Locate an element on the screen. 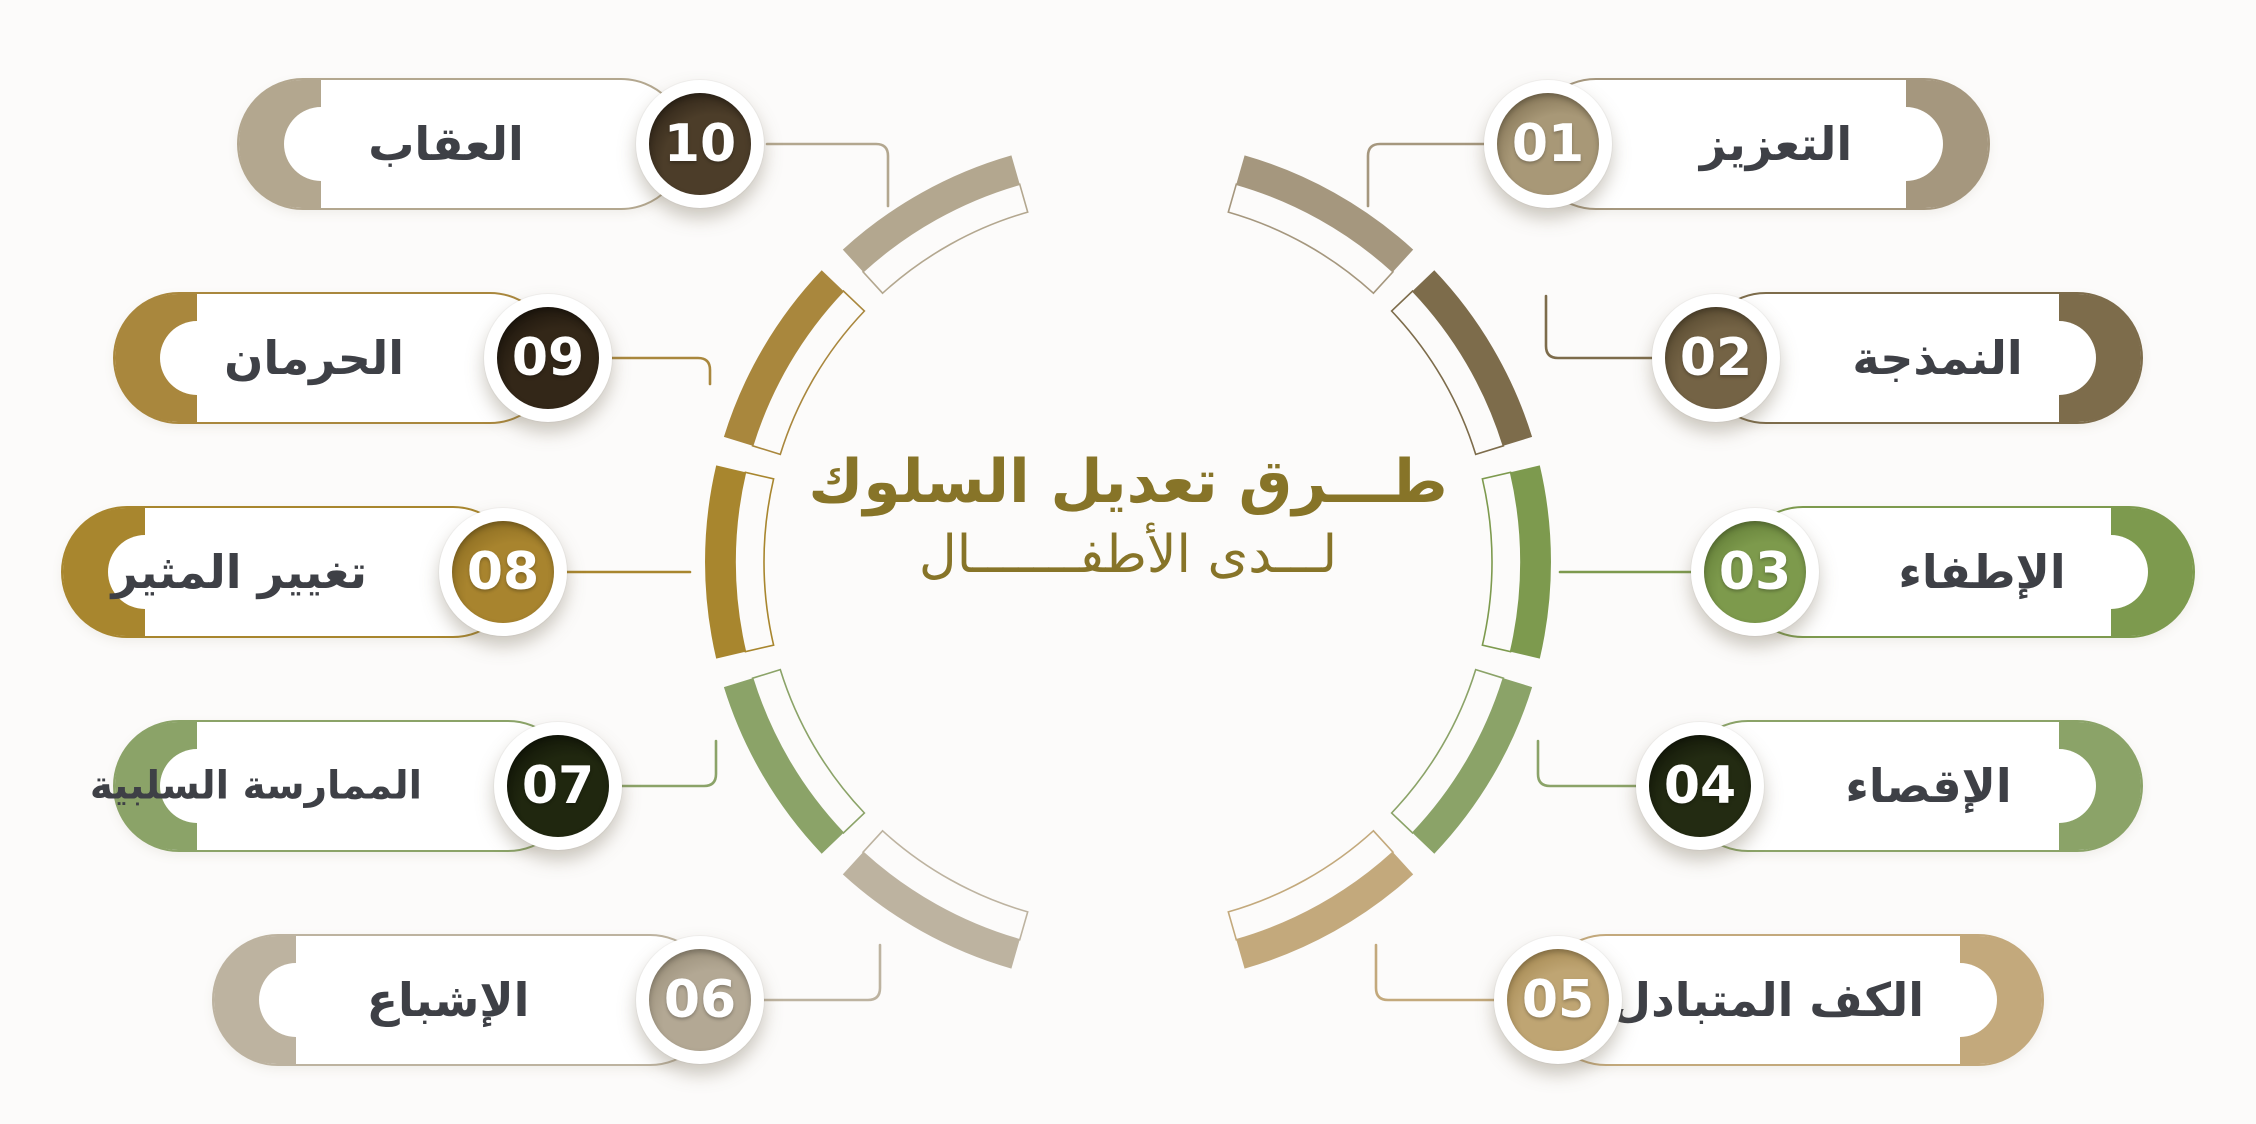 Image resolution: width=2256 pixels, height=1124 pixels. title-line-2: لـــدى الأطفـــــــال is located at coordinates (1128, 555).